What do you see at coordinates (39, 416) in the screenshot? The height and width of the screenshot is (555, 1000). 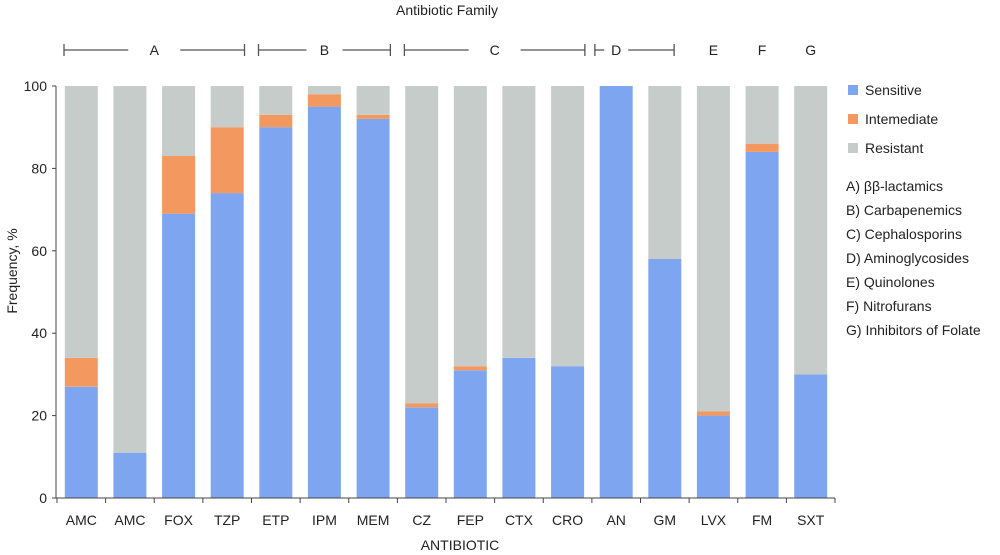 I see `y-tick-label: 20` at bounding box center [39, 416].